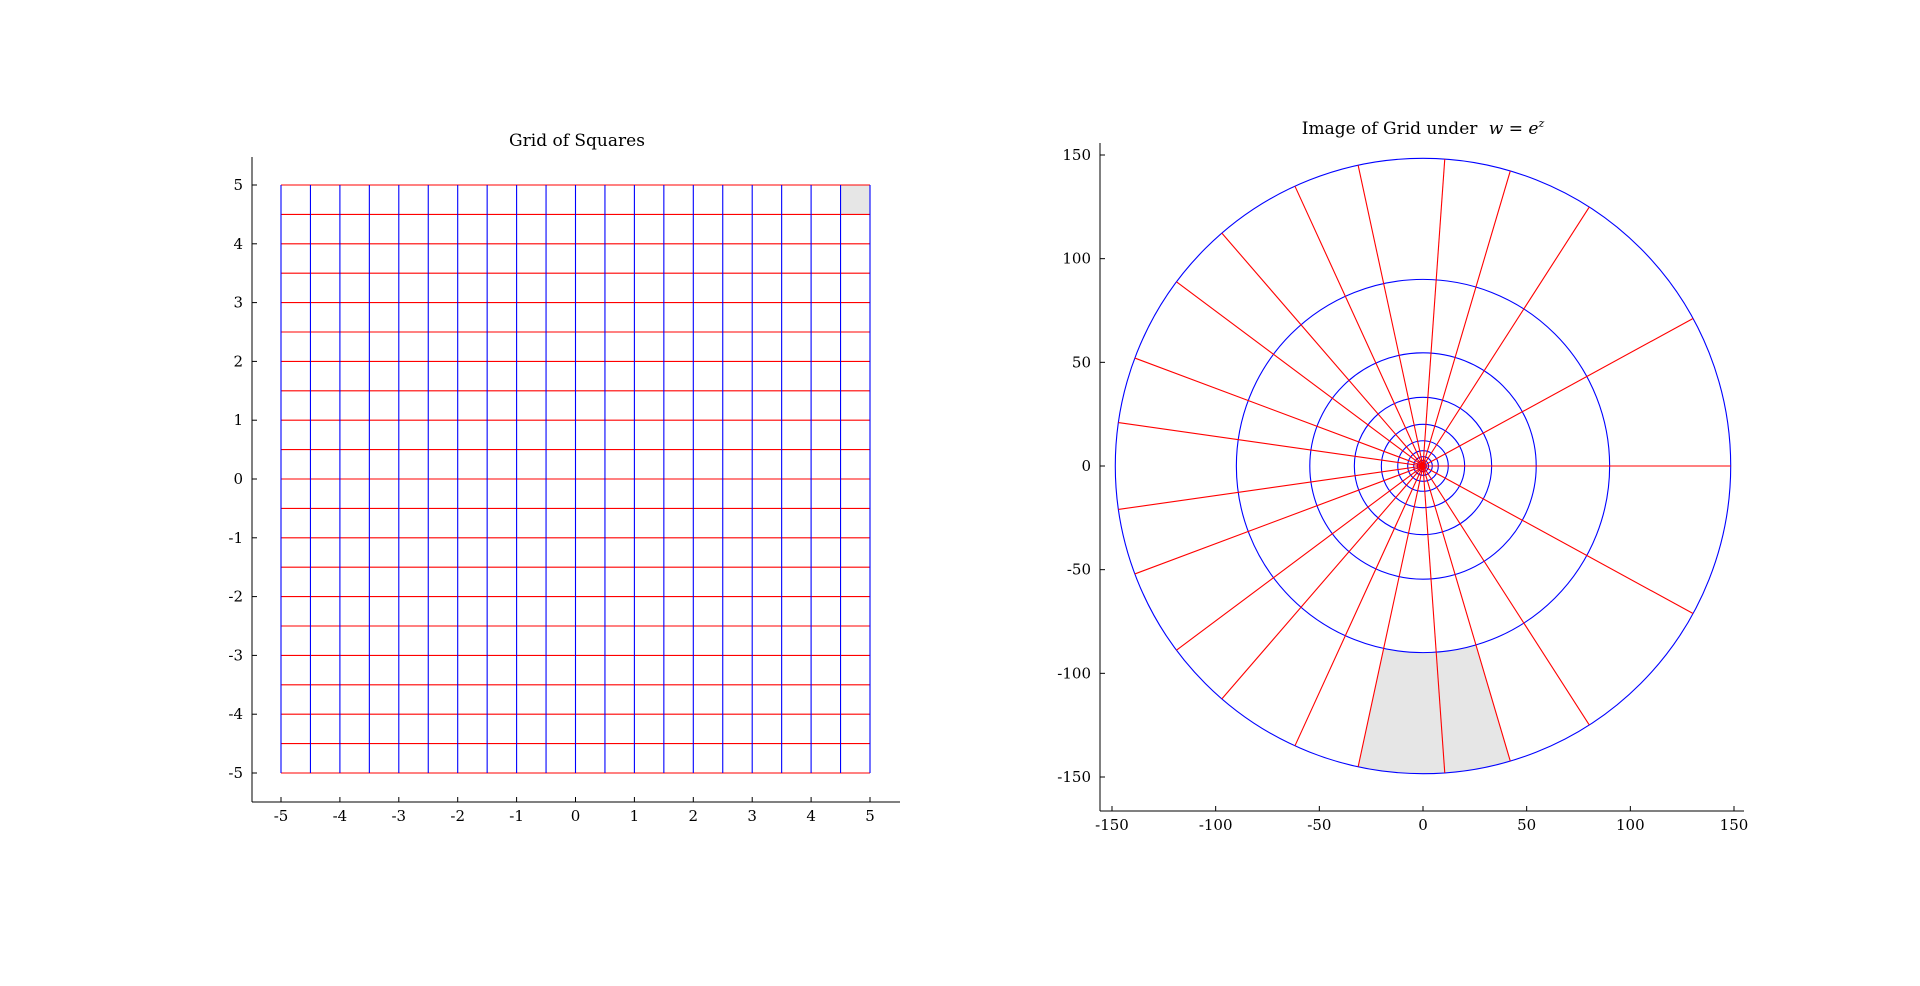 The width and height of the screenshot is (1920, 986). Describe the element at coordinates (694, 816) in the screenshot. I see `x-tick-label: 2` at that location.